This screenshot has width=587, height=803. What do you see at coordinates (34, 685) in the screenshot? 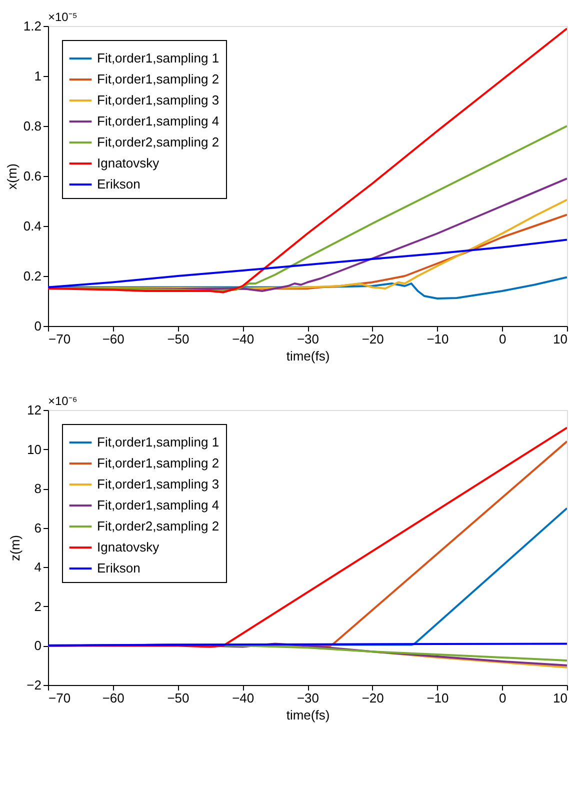
I see `y-tick-label: −2` at bounding box center [34, 685].